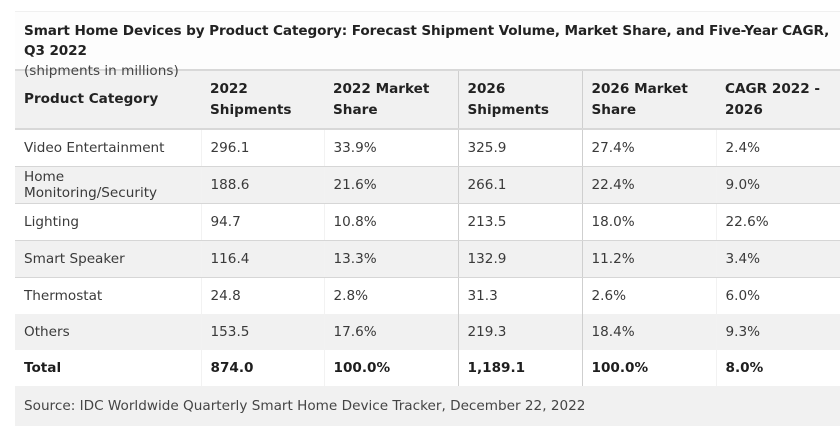  Describe the element at coordinates (777, 368) in the screenshot. I see `total-cagr: 8.0%` at that location.